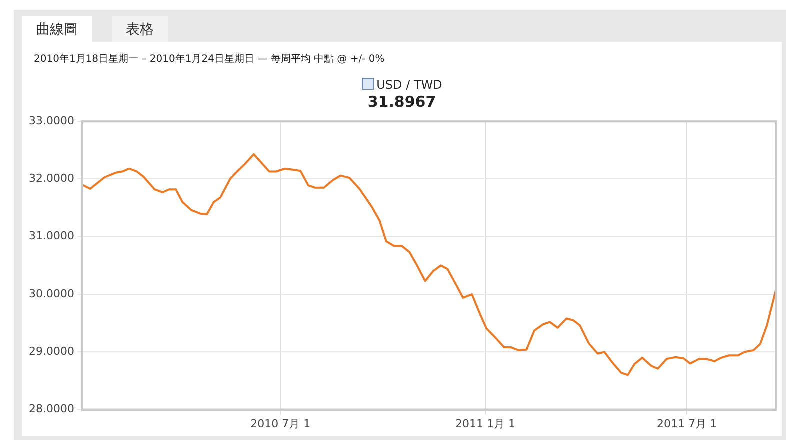 Image resolution: width=786 pixels, height=443 pixels. Describe the element at coordinates (409, 85) in the screenshot. I see `text: USD / TWD` at that location.